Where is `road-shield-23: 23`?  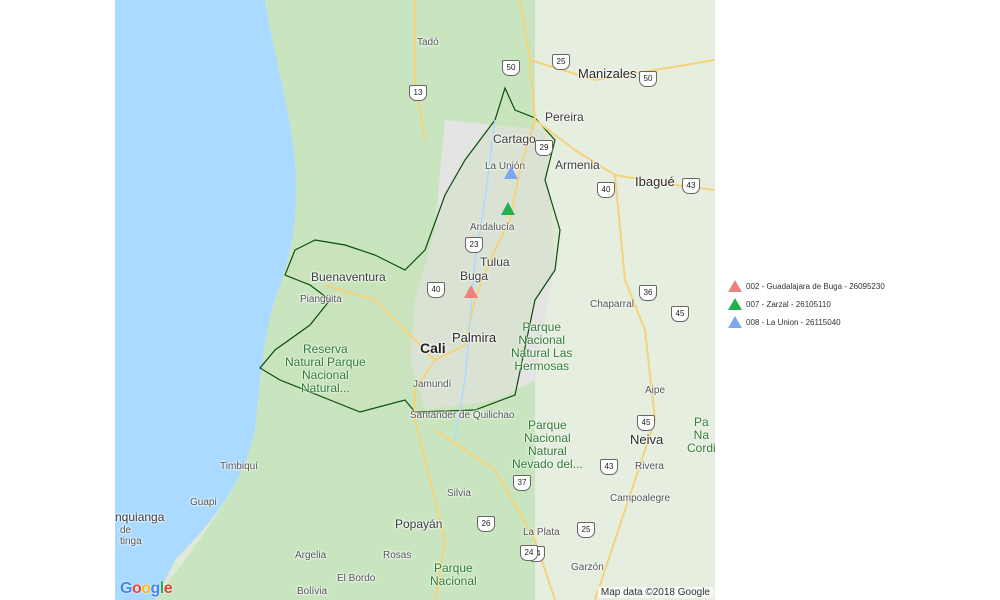
road-shield-23: 23 is located at coordinates (474, 245).